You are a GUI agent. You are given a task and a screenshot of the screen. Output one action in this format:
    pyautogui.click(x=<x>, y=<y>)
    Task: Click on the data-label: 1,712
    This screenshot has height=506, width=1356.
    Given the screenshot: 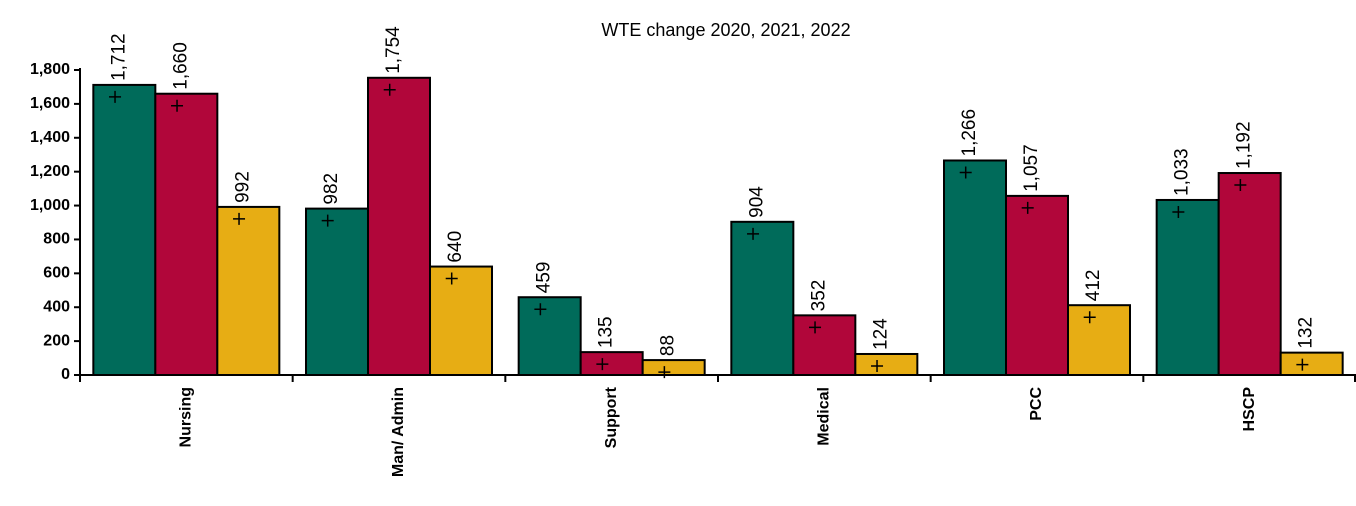 What is the action you would take?
    pyautogui.click(x=118, y=57)
    